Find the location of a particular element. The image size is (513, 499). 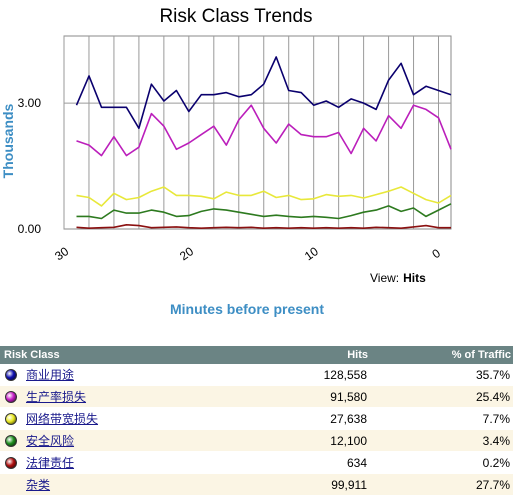

risk-class-cell: 商业用途 is located at coordinates (100, 375).